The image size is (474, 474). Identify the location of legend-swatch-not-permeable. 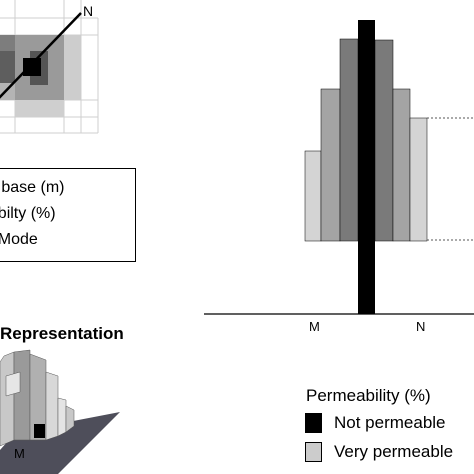
(313, 423).